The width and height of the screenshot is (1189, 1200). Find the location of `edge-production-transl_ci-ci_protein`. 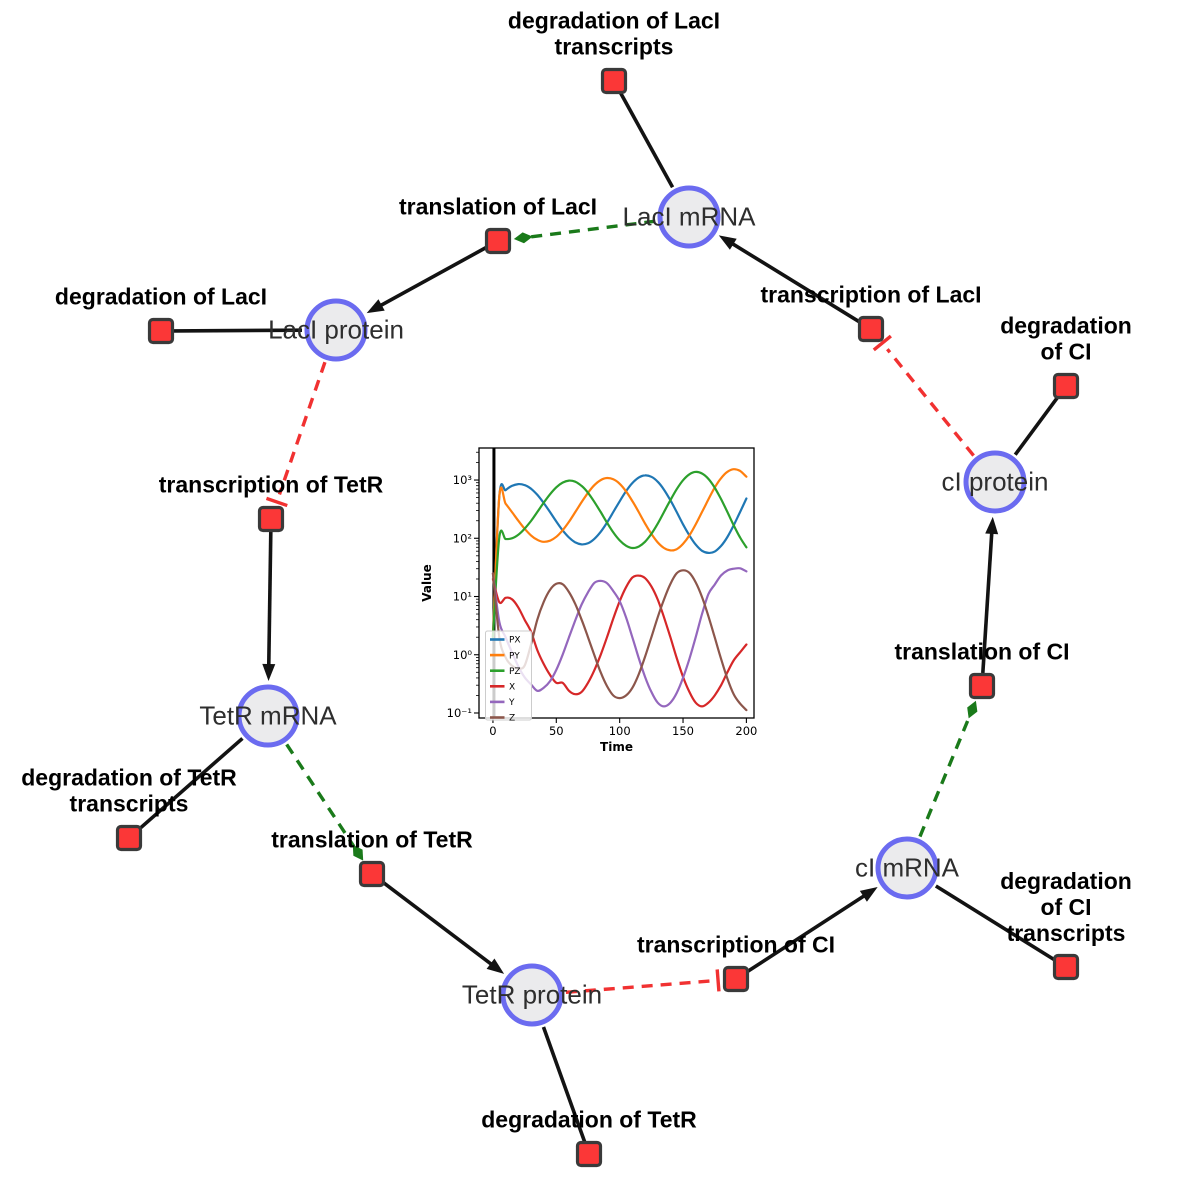

edge-production-transl_ci-ci_protein is located at coordinates (990, 595).